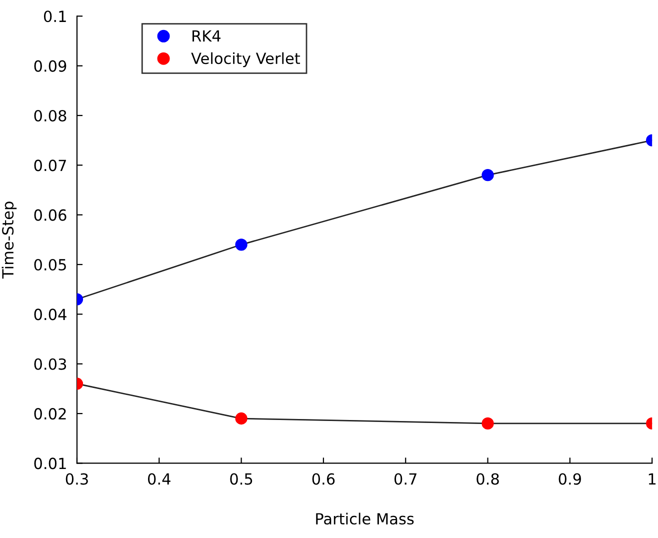 This screenshot has height=538, width=658. What do you see at coordinates (50, 264) in the screenshot?
I see `y-tick-label: 0.05` at bounding box center [50, 264].